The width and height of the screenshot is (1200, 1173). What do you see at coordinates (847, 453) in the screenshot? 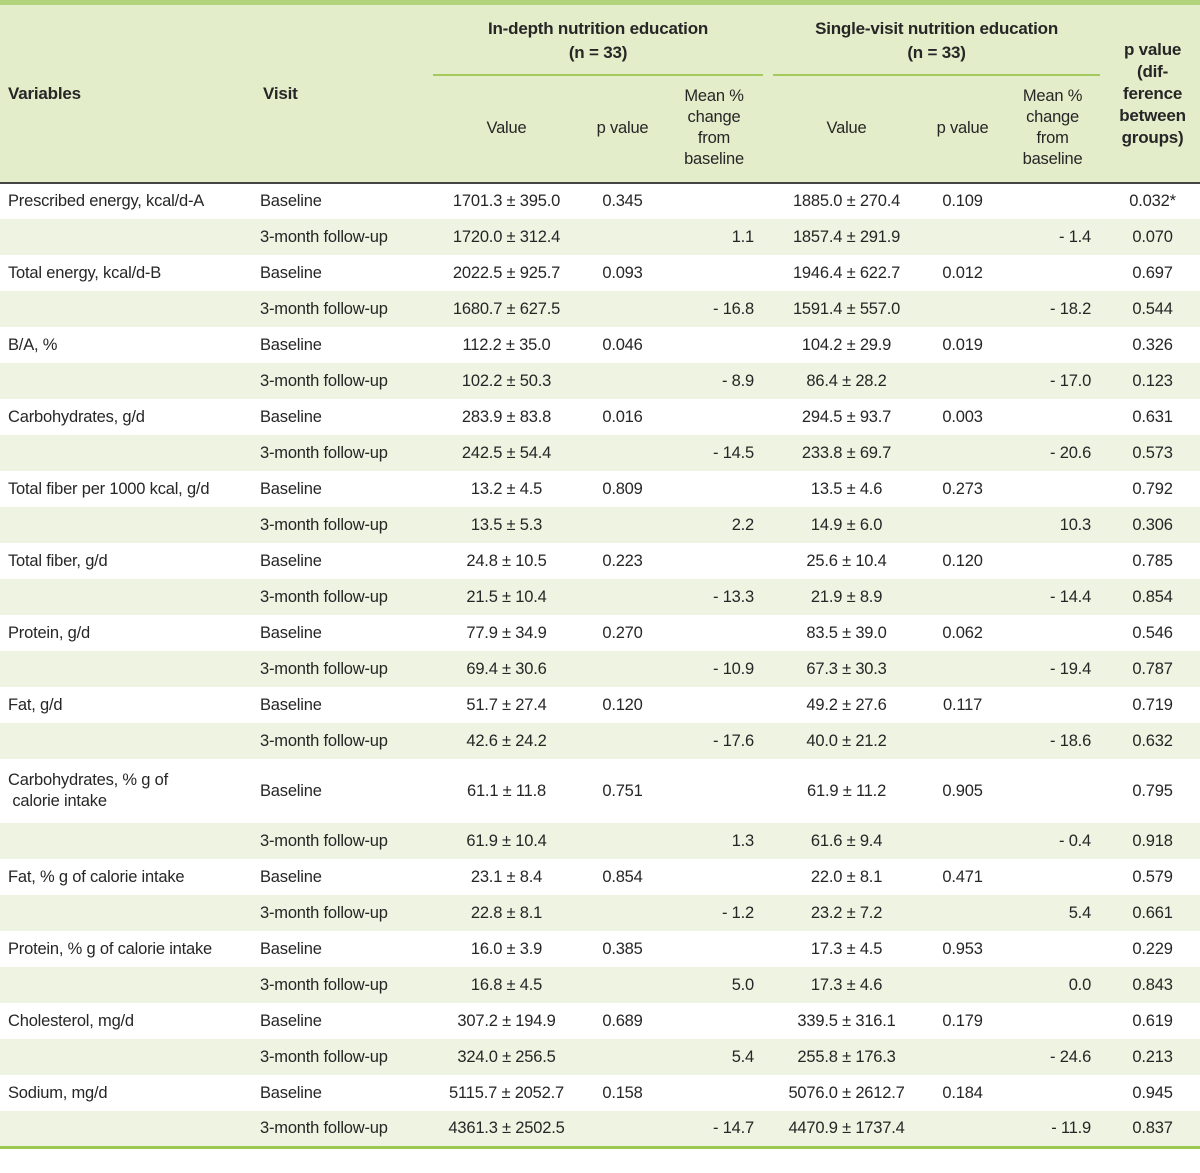
I see `cell-g2-value: 233.8 ± 69.7` at bounding box center [847, 453].